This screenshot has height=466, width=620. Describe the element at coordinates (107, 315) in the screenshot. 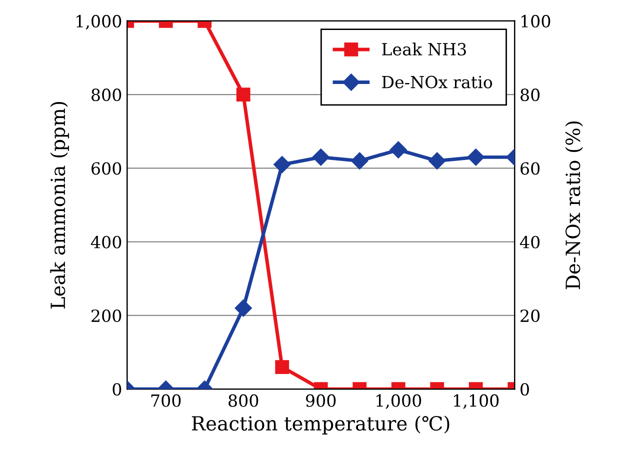

I see `y-tick-label: 200` at that location.